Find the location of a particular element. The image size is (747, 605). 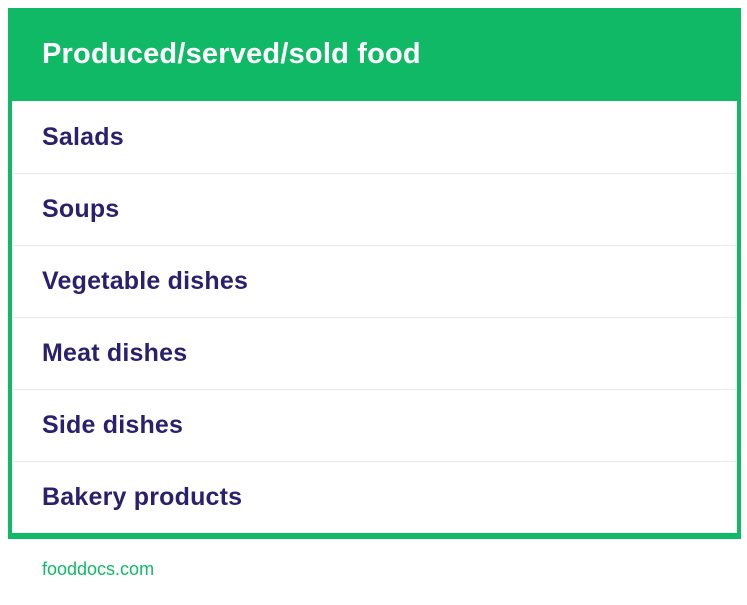

table-row: Soups is located at coordinates (374, 209).